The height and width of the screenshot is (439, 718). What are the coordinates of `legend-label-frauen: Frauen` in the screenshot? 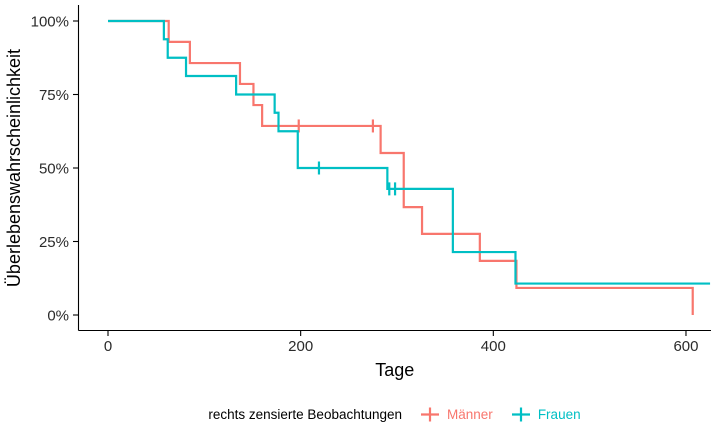 It's located at (559, 414).